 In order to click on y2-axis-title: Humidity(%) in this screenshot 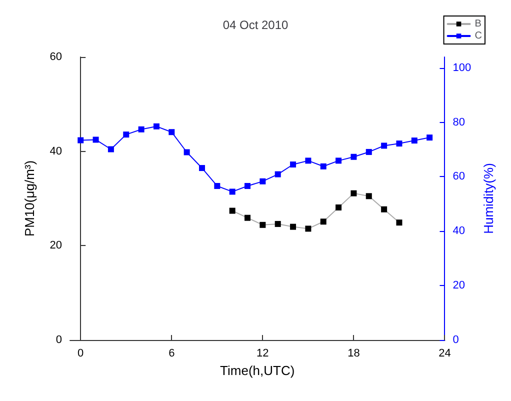, I will do `click(488, 198)`.